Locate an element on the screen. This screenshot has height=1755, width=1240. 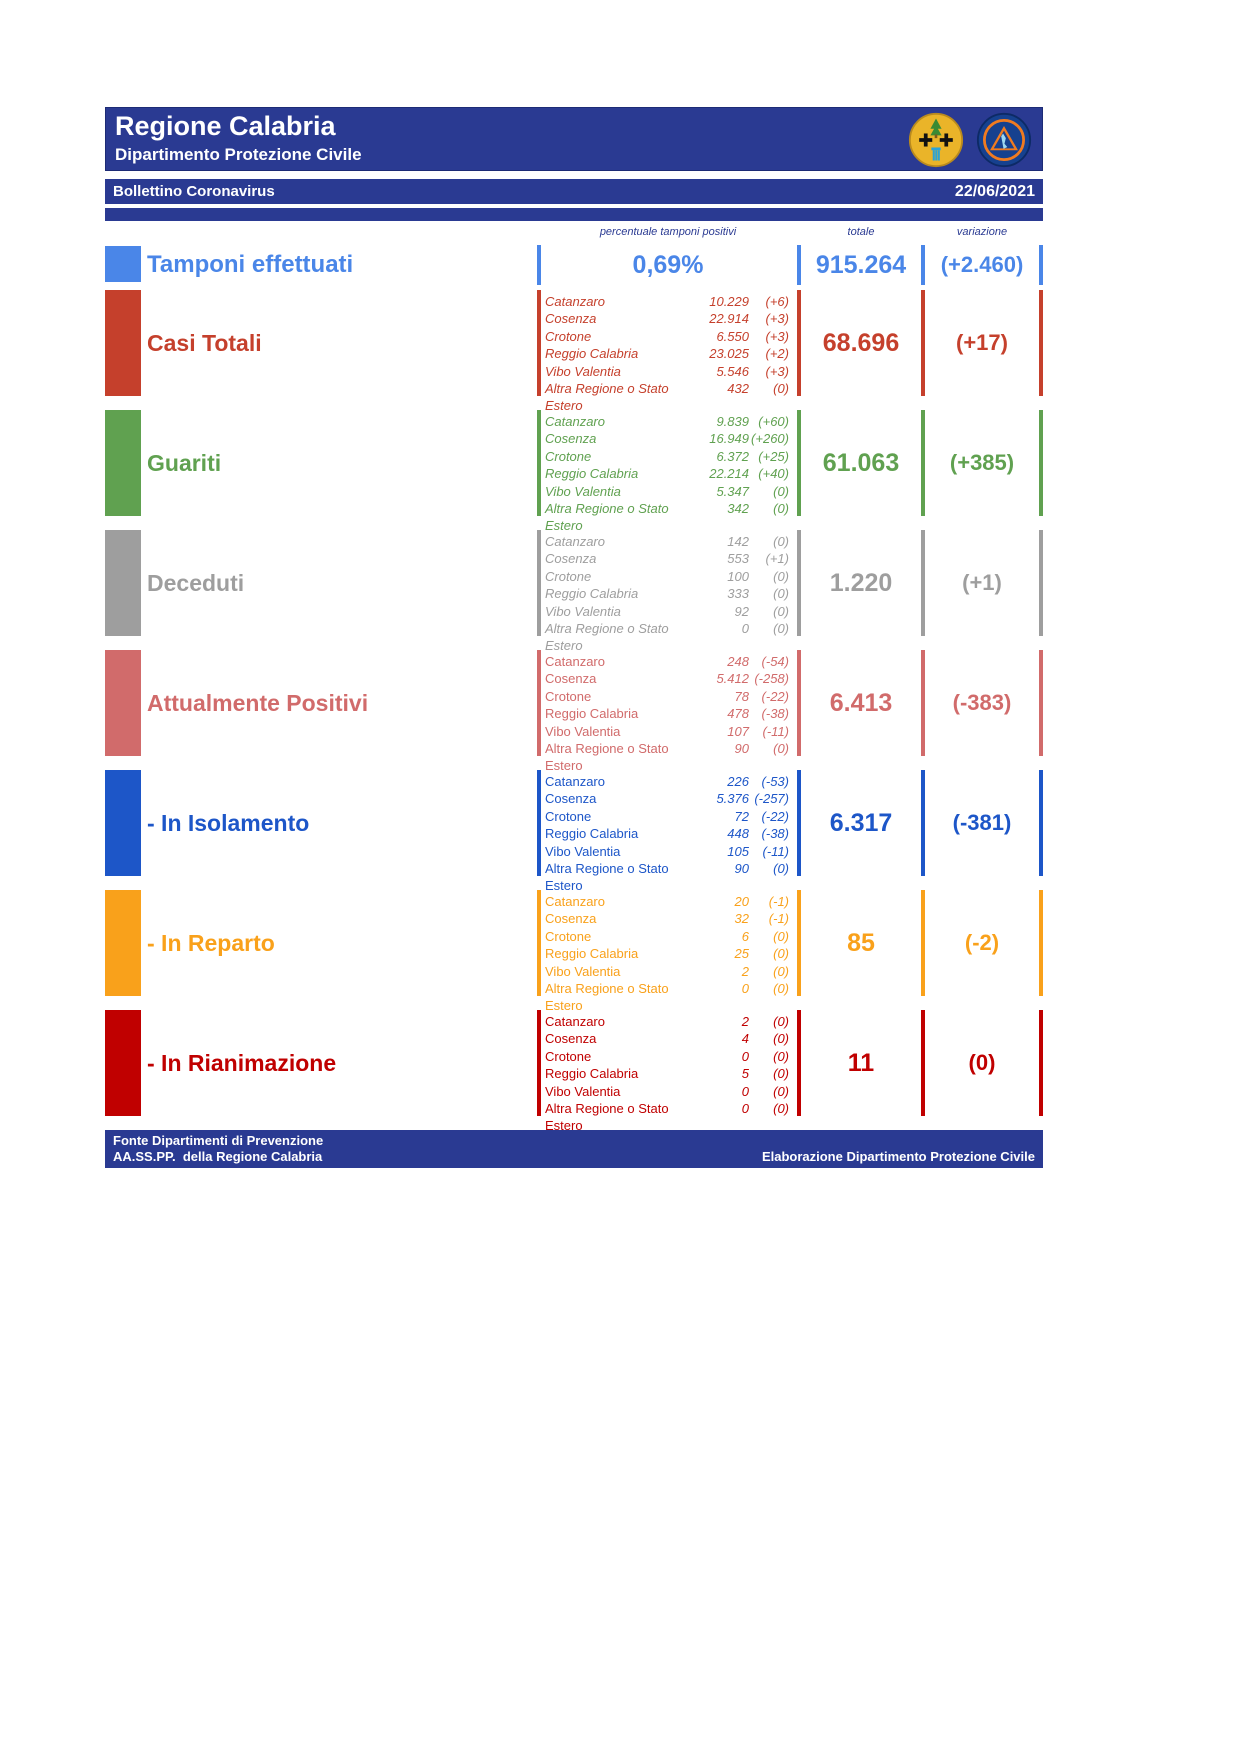
province-row: Crotone 6 (0) is located at coordinates (670, 936).